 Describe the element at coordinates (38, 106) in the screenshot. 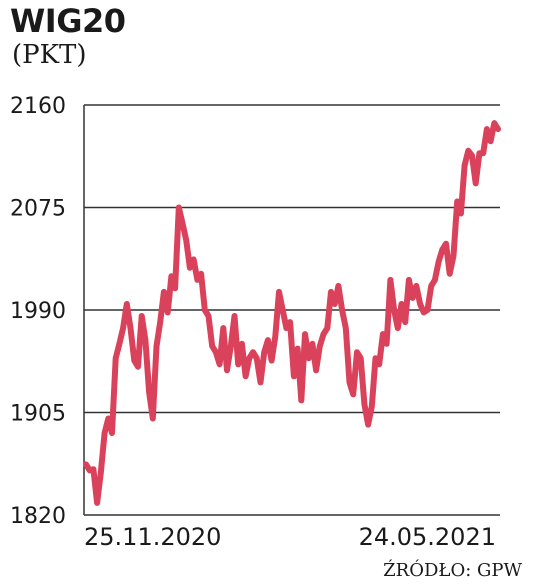

I see `y-tick-label: 2160` at that location.